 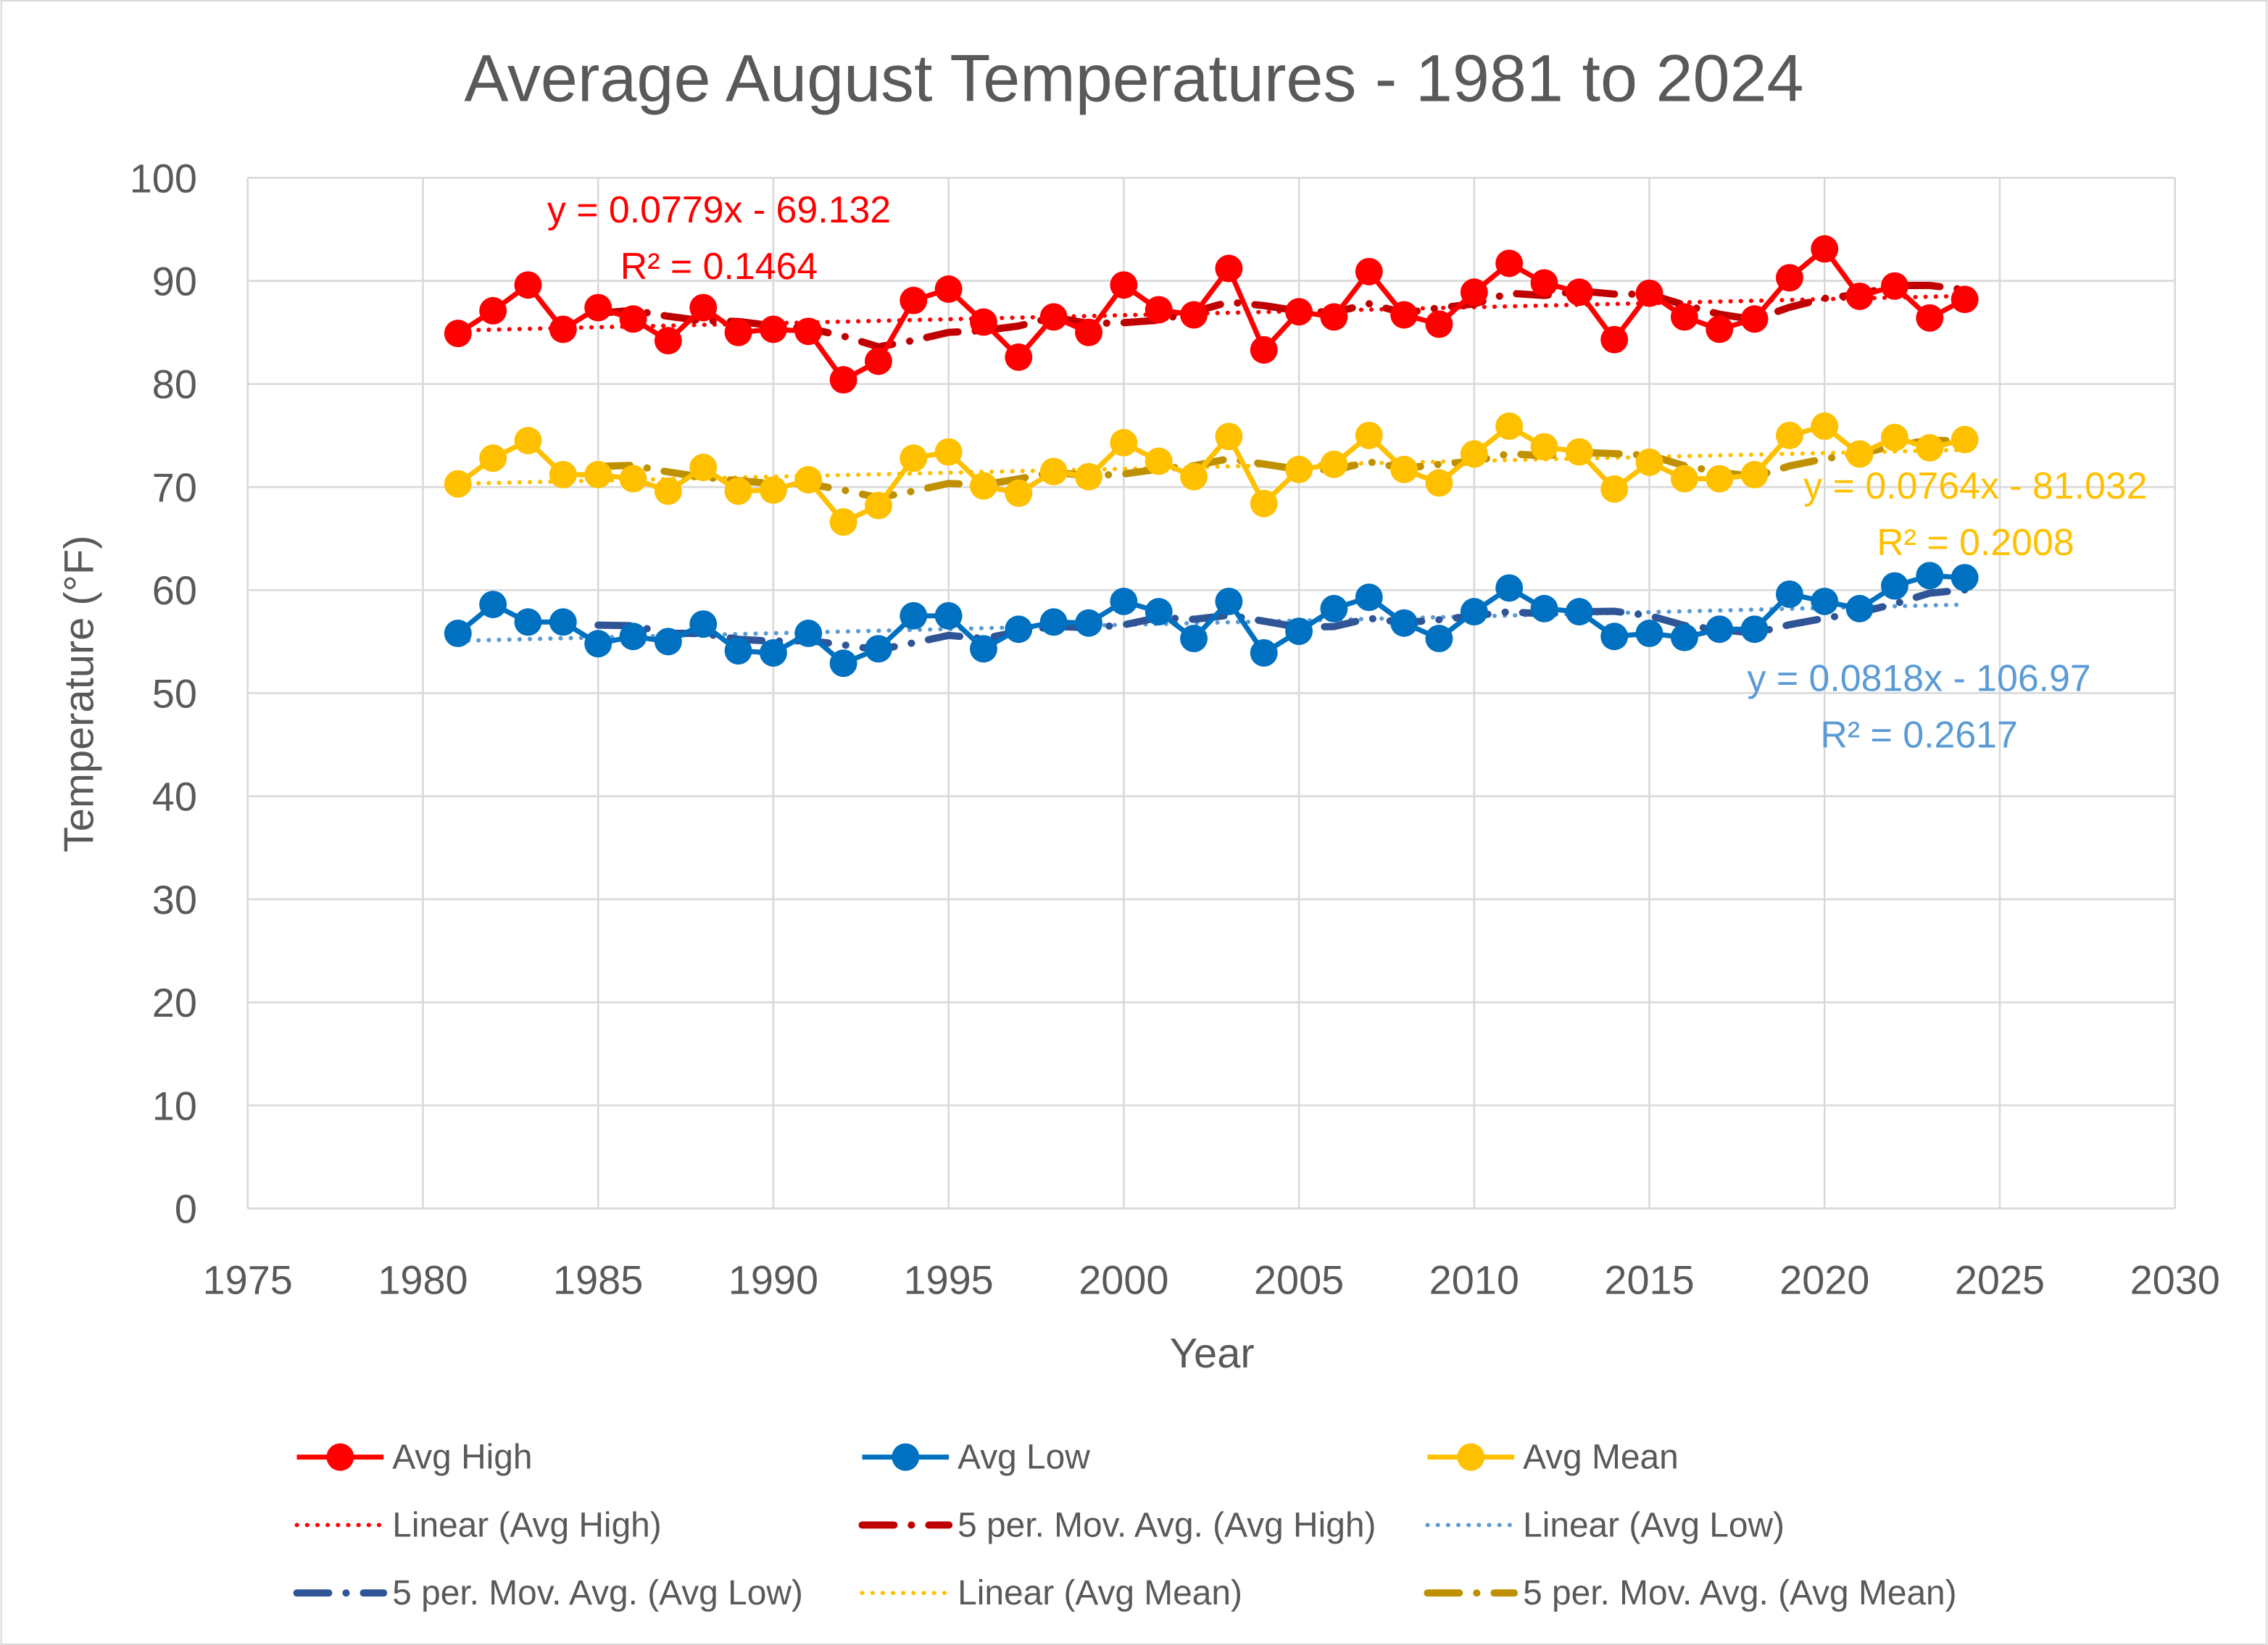 What do you see at coordinates (174, 384) in the screenshot?
I see `y-tick-label: 80` at bounding box center [174, 384].